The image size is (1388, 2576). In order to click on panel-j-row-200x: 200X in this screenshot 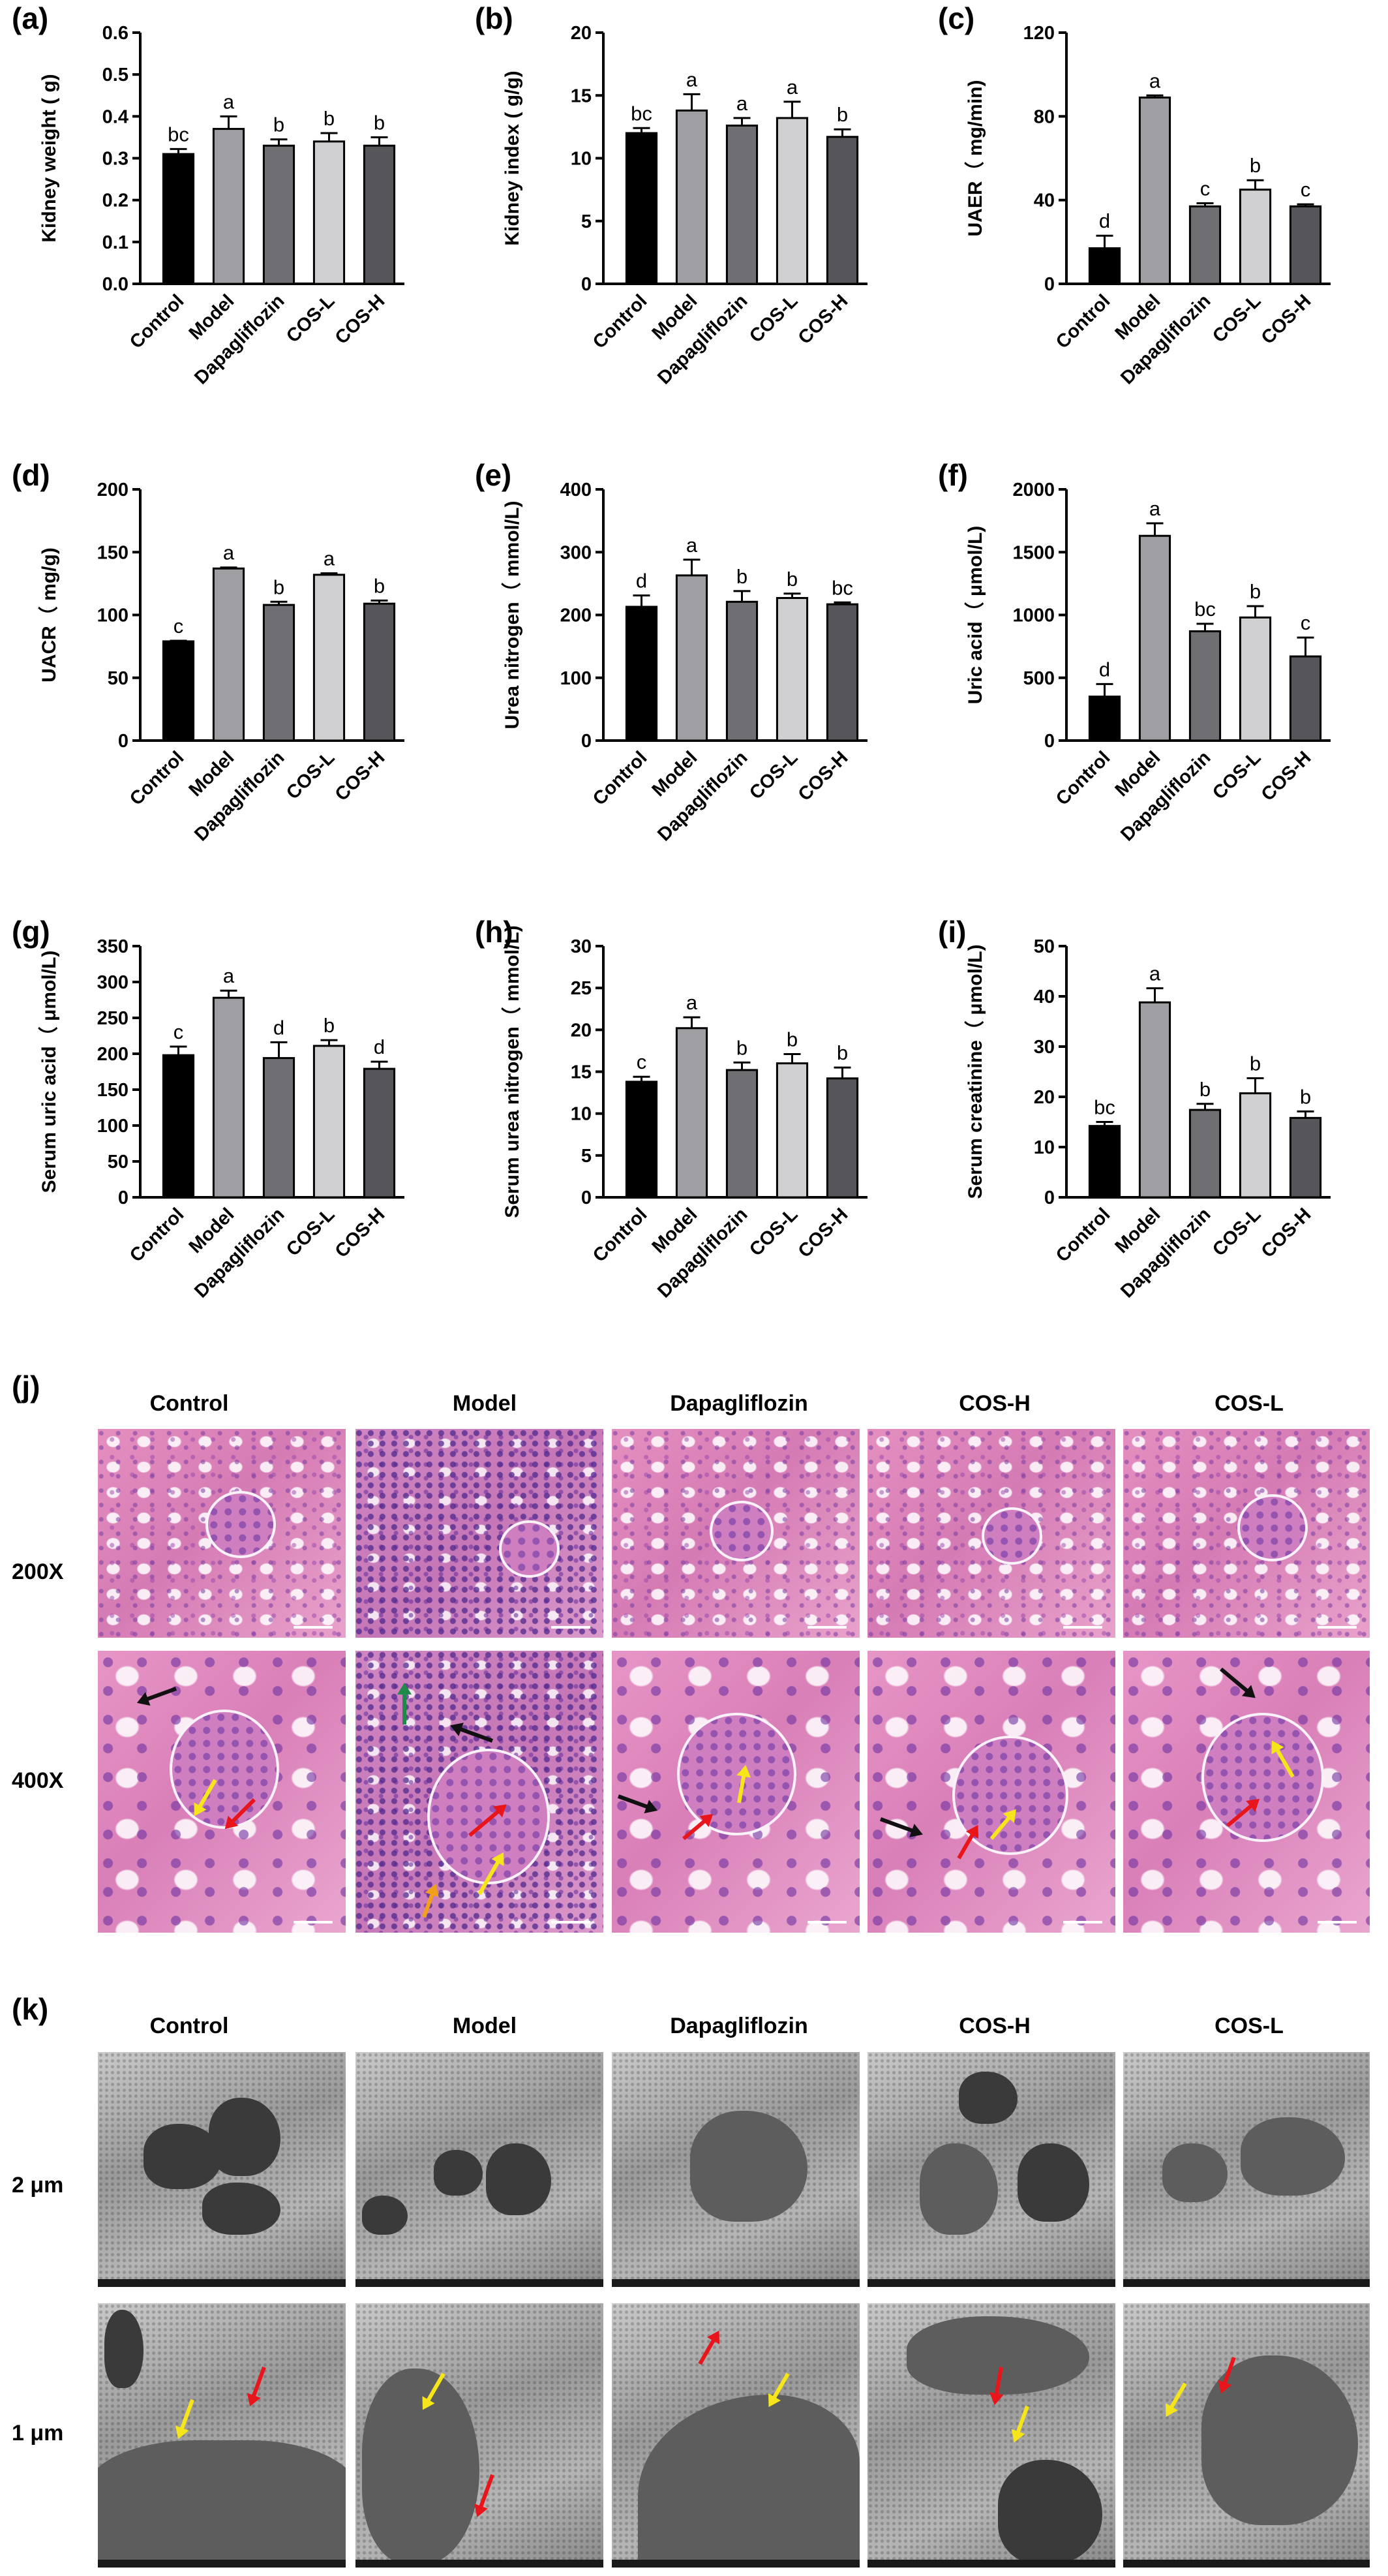, I will do `click(38, 1571)`.